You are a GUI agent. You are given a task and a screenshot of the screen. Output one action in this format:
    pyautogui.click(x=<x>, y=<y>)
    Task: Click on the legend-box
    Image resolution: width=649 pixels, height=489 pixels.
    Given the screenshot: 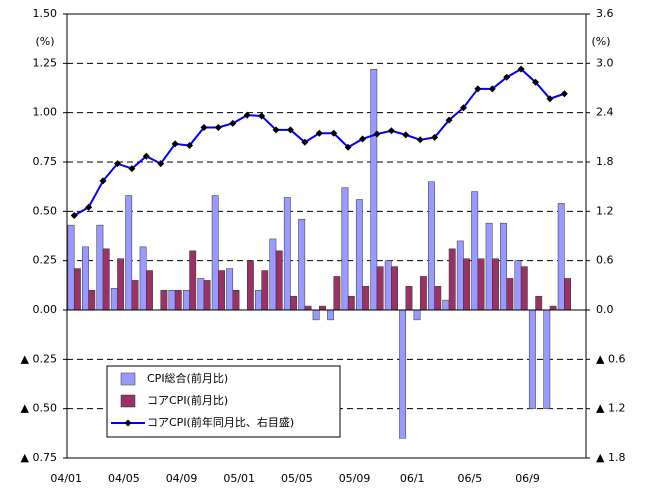 What is the action you would take?
    pyautogui.click(x=223, y=401)
    